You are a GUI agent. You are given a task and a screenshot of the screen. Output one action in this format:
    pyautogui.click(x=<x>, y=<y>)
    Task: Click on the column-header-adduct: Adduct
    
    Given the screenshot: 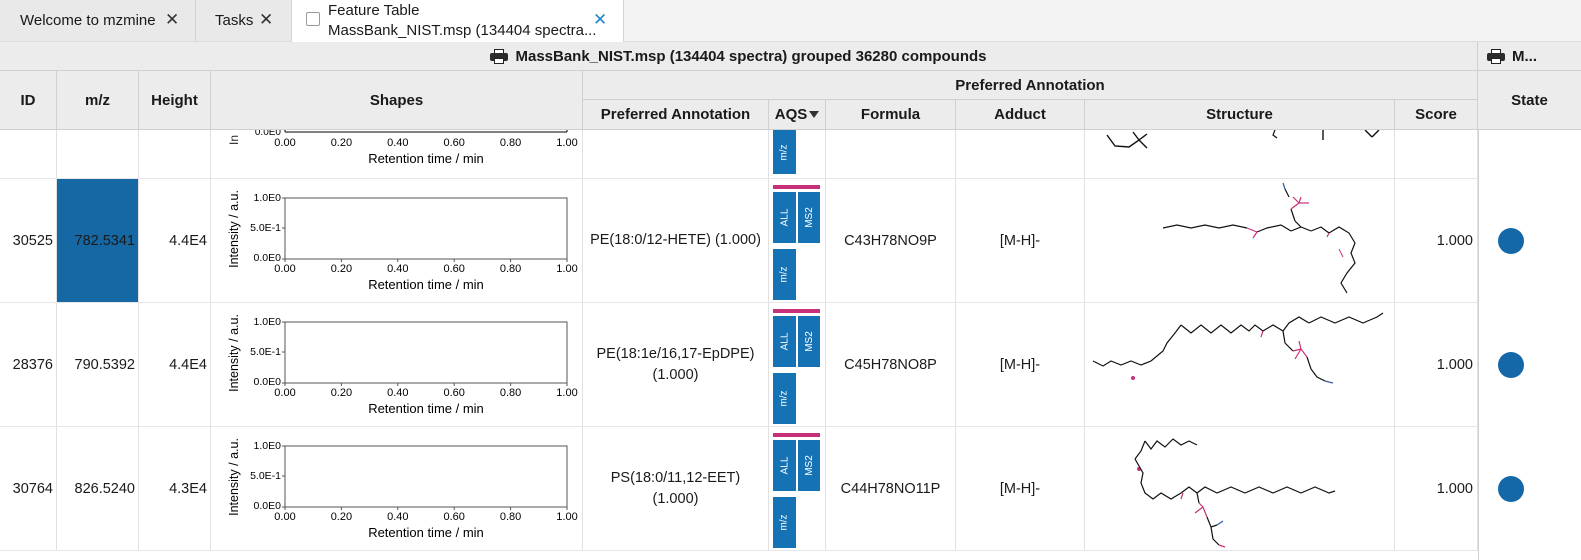 What is the action you would take?
    pyautogui.click(x=1020, y=115)
    